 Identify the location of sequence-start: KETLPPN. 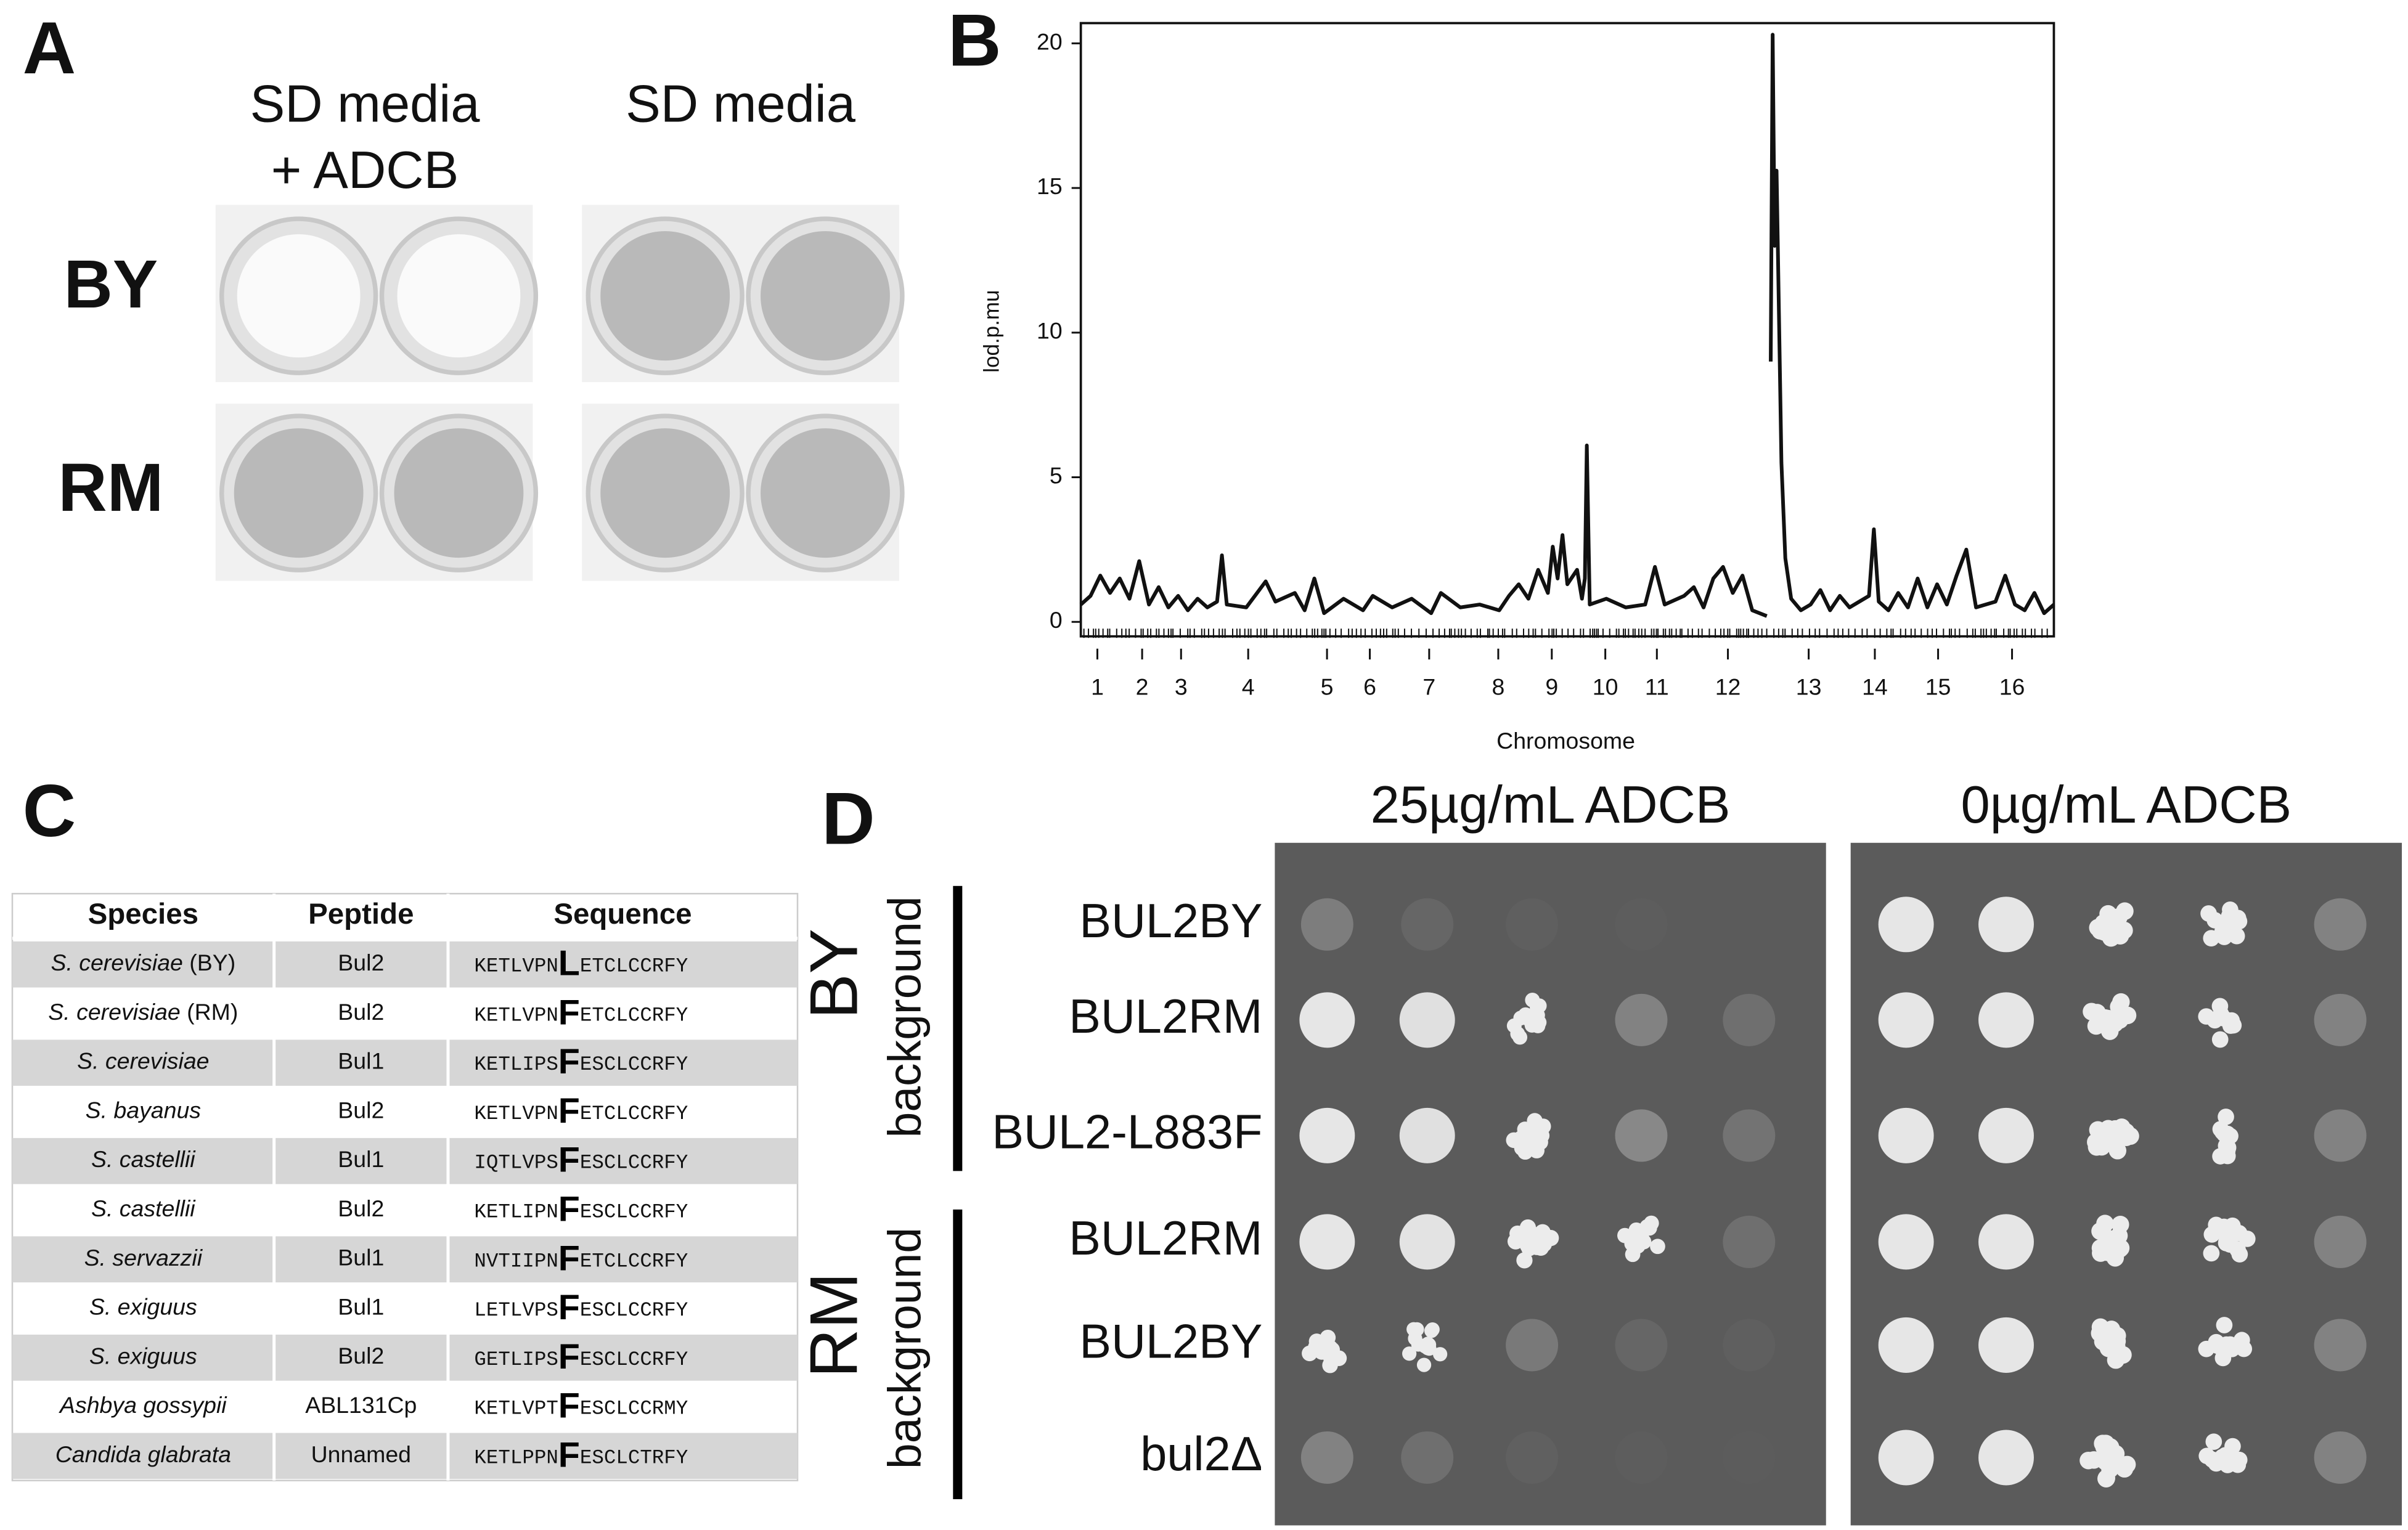
(516, 1458).